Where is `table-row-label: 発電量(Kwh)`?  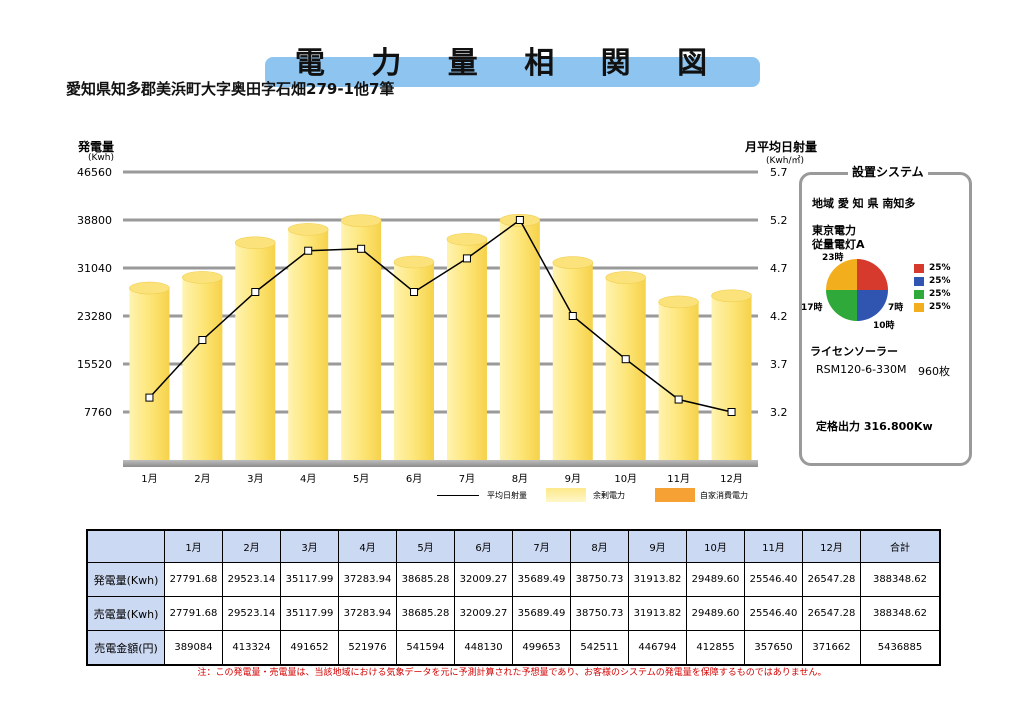 table-row-label: 発電量(Kwh) is located at coordinates (125, 579).